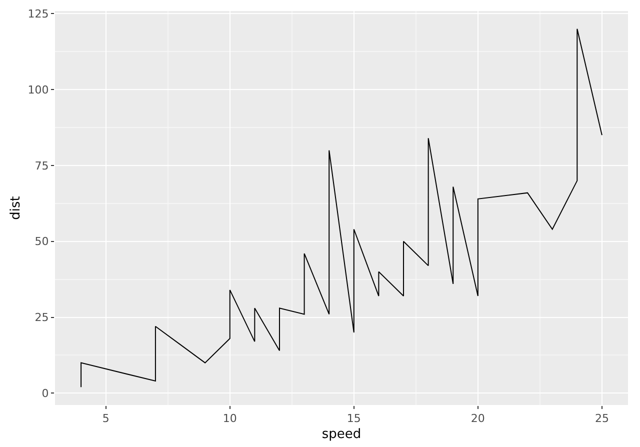  What do you see at coordinates (342, 434) in the screenshot?
I see `x-axis-title: speed` at bounding box center [342, 434].